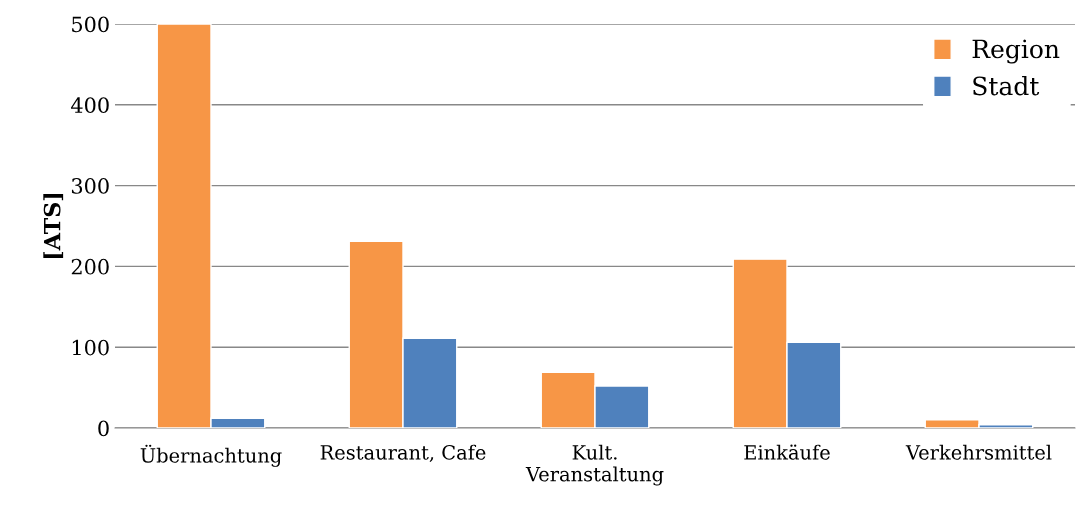  What do you see at coordinates (1006, 86) in the screenshot?
I see `legend-label: Stadt` at bounding box center [1006, 86].